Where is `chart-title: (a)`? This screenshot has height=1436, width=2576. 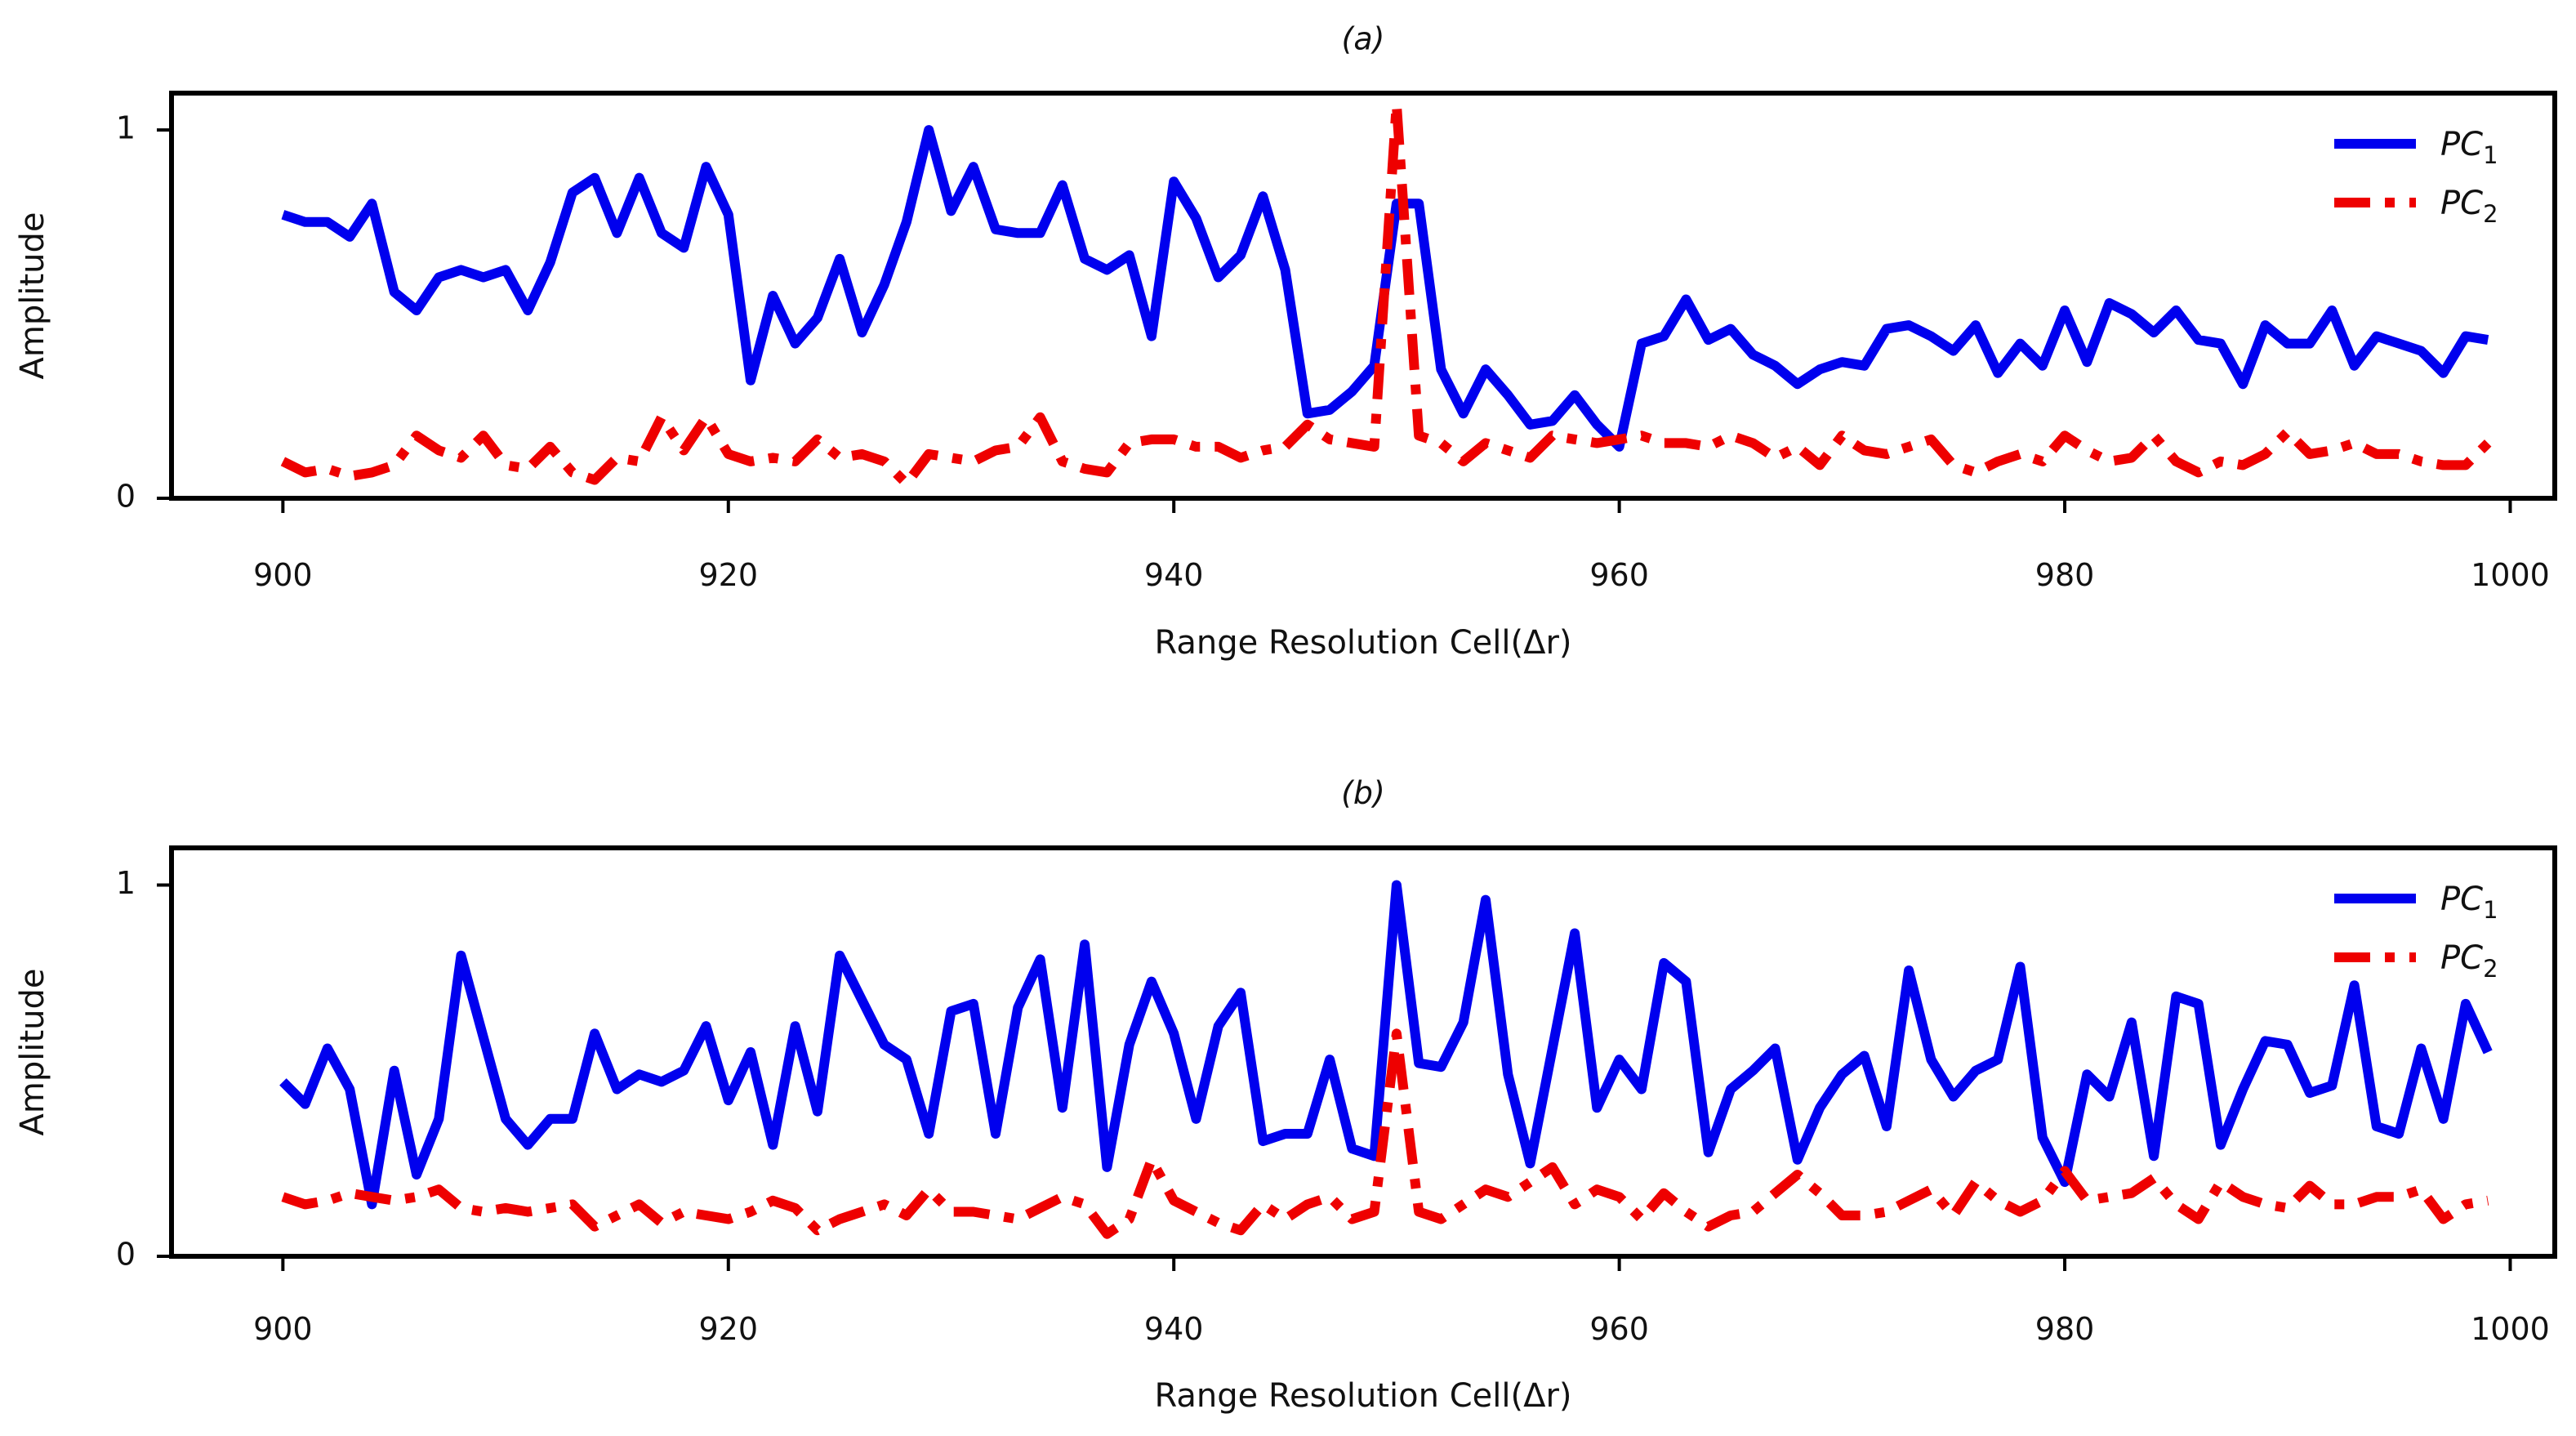
chart-title: (a) is located at coordinates (1363, 39).